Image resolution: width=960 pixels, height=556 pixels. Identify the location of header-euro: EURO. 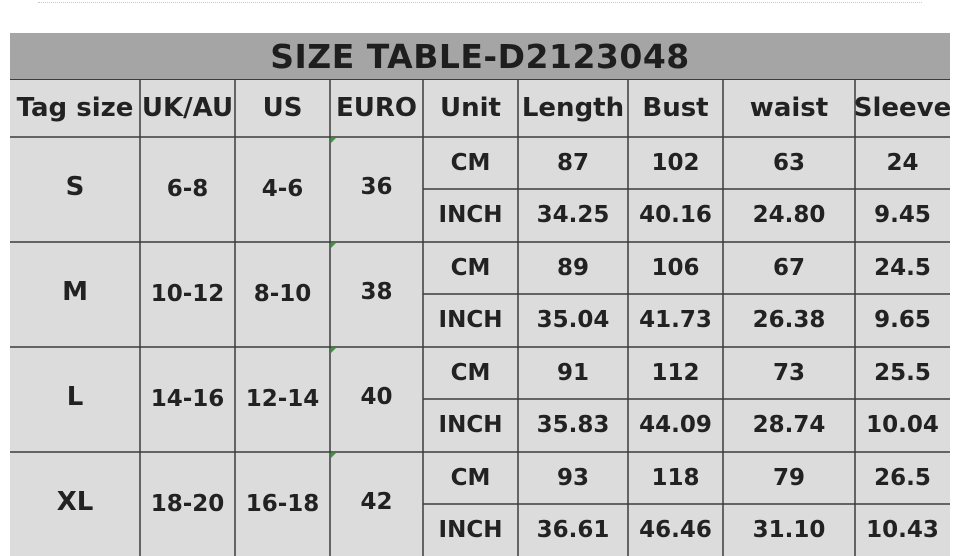
(376, 108).